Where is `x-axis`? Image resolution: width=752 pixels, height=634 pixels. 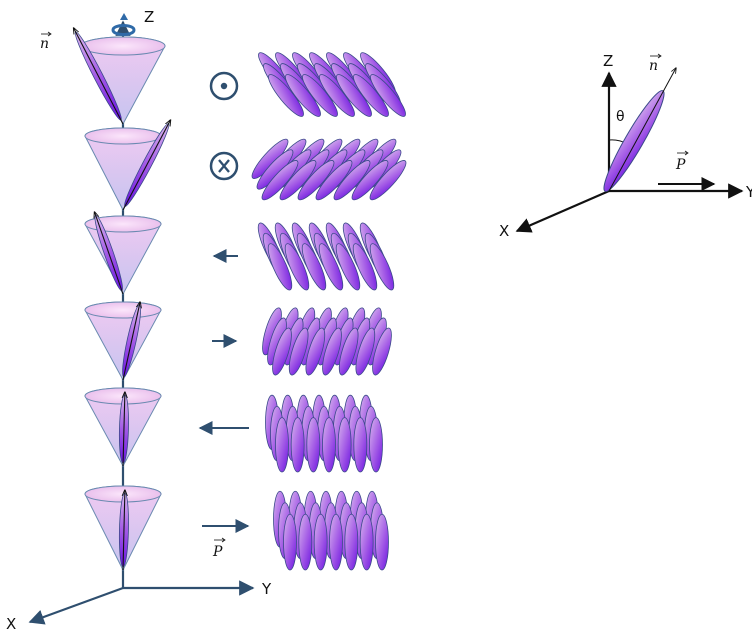 x-axis is located at coordinates (76, 605).